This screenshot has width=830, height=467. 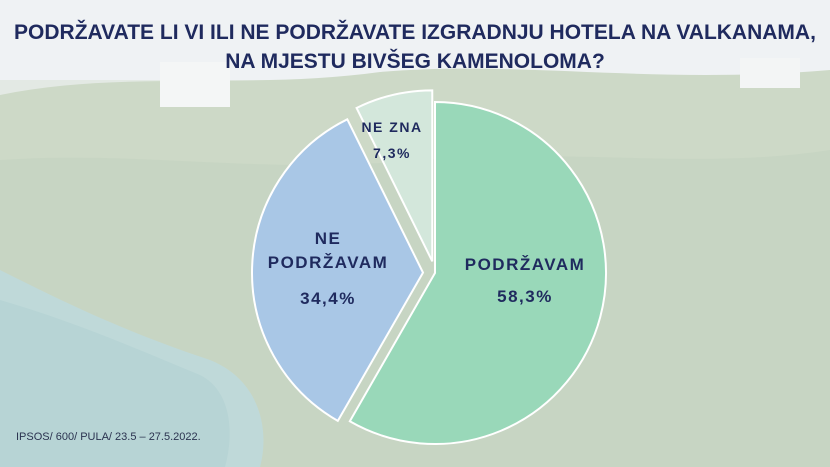 What do you see at coordinates (525, 296) in the screenshot?
I see `slice-value-podrzavam: 58,3%` at bounding box center [525, 296].